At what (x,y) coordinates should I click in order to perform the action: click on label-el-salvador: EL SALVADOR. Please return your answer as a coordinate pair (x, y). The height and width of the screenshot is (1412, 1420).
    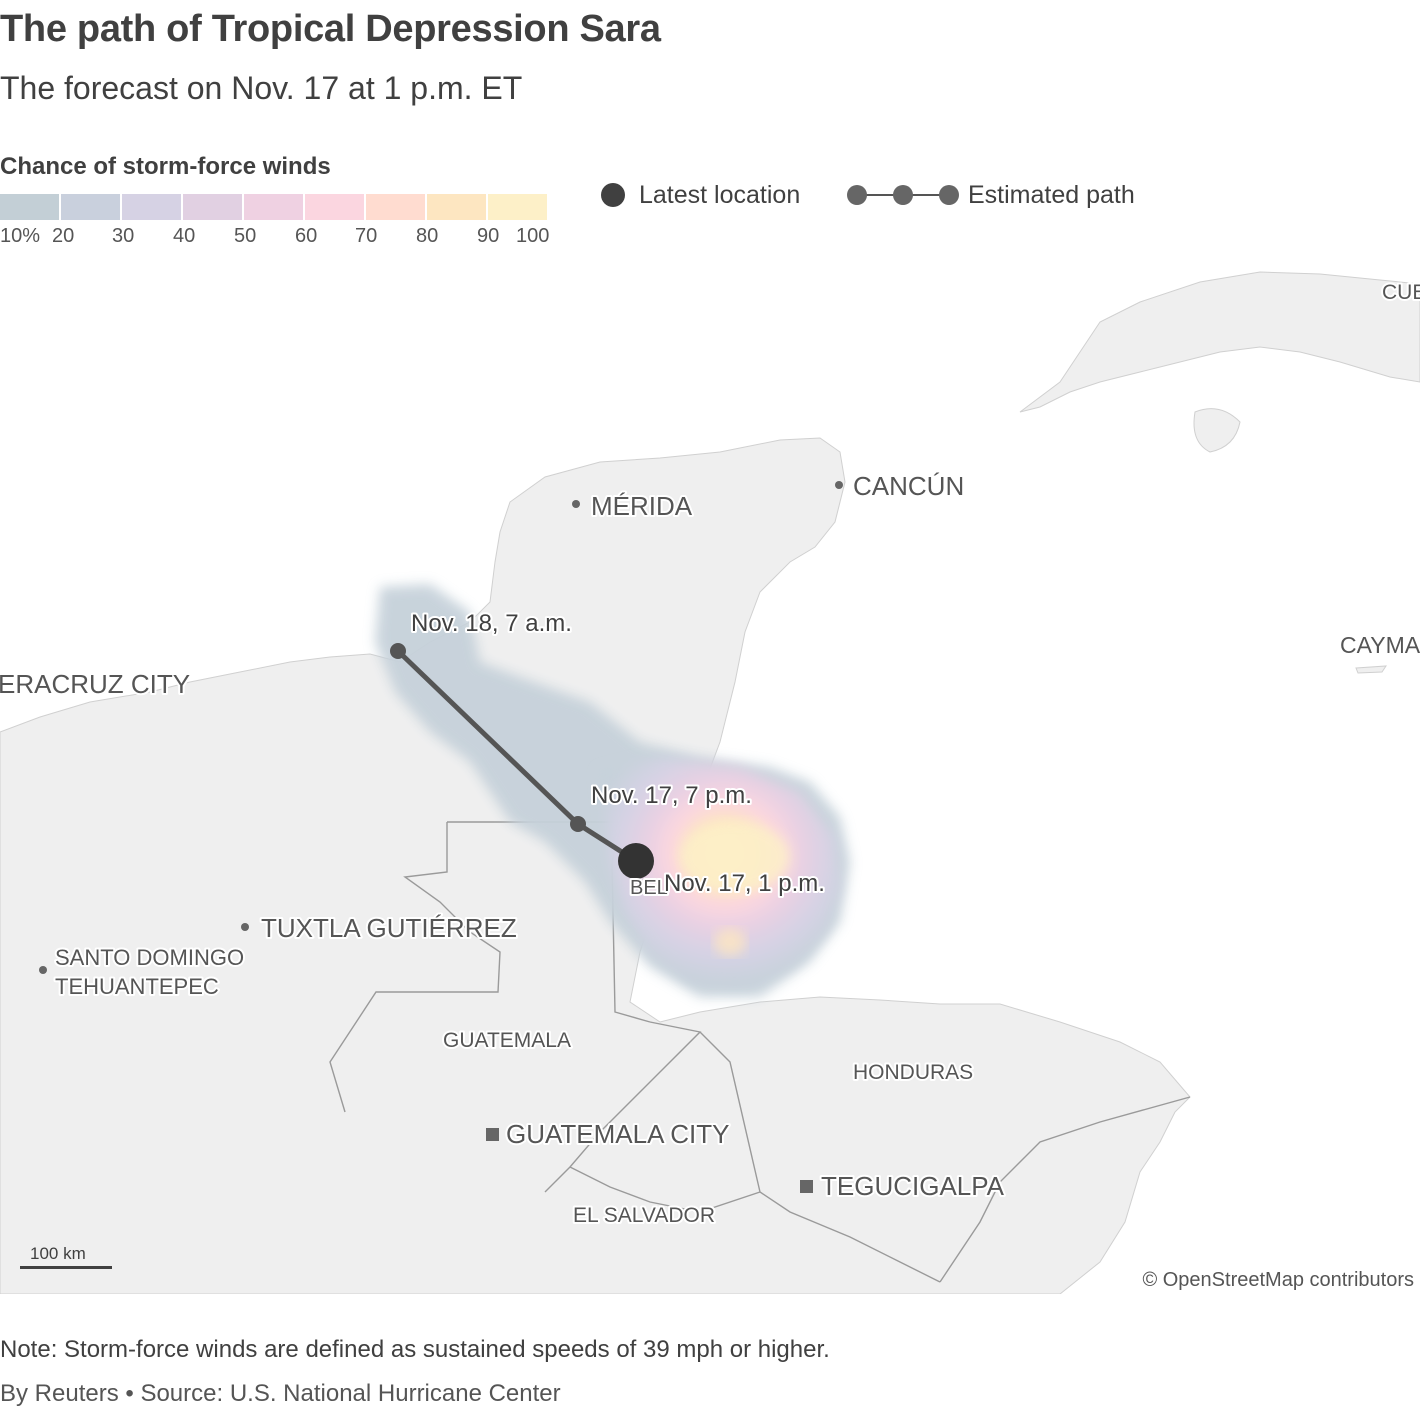
    Looking at the image, I should click on (644, 1215).